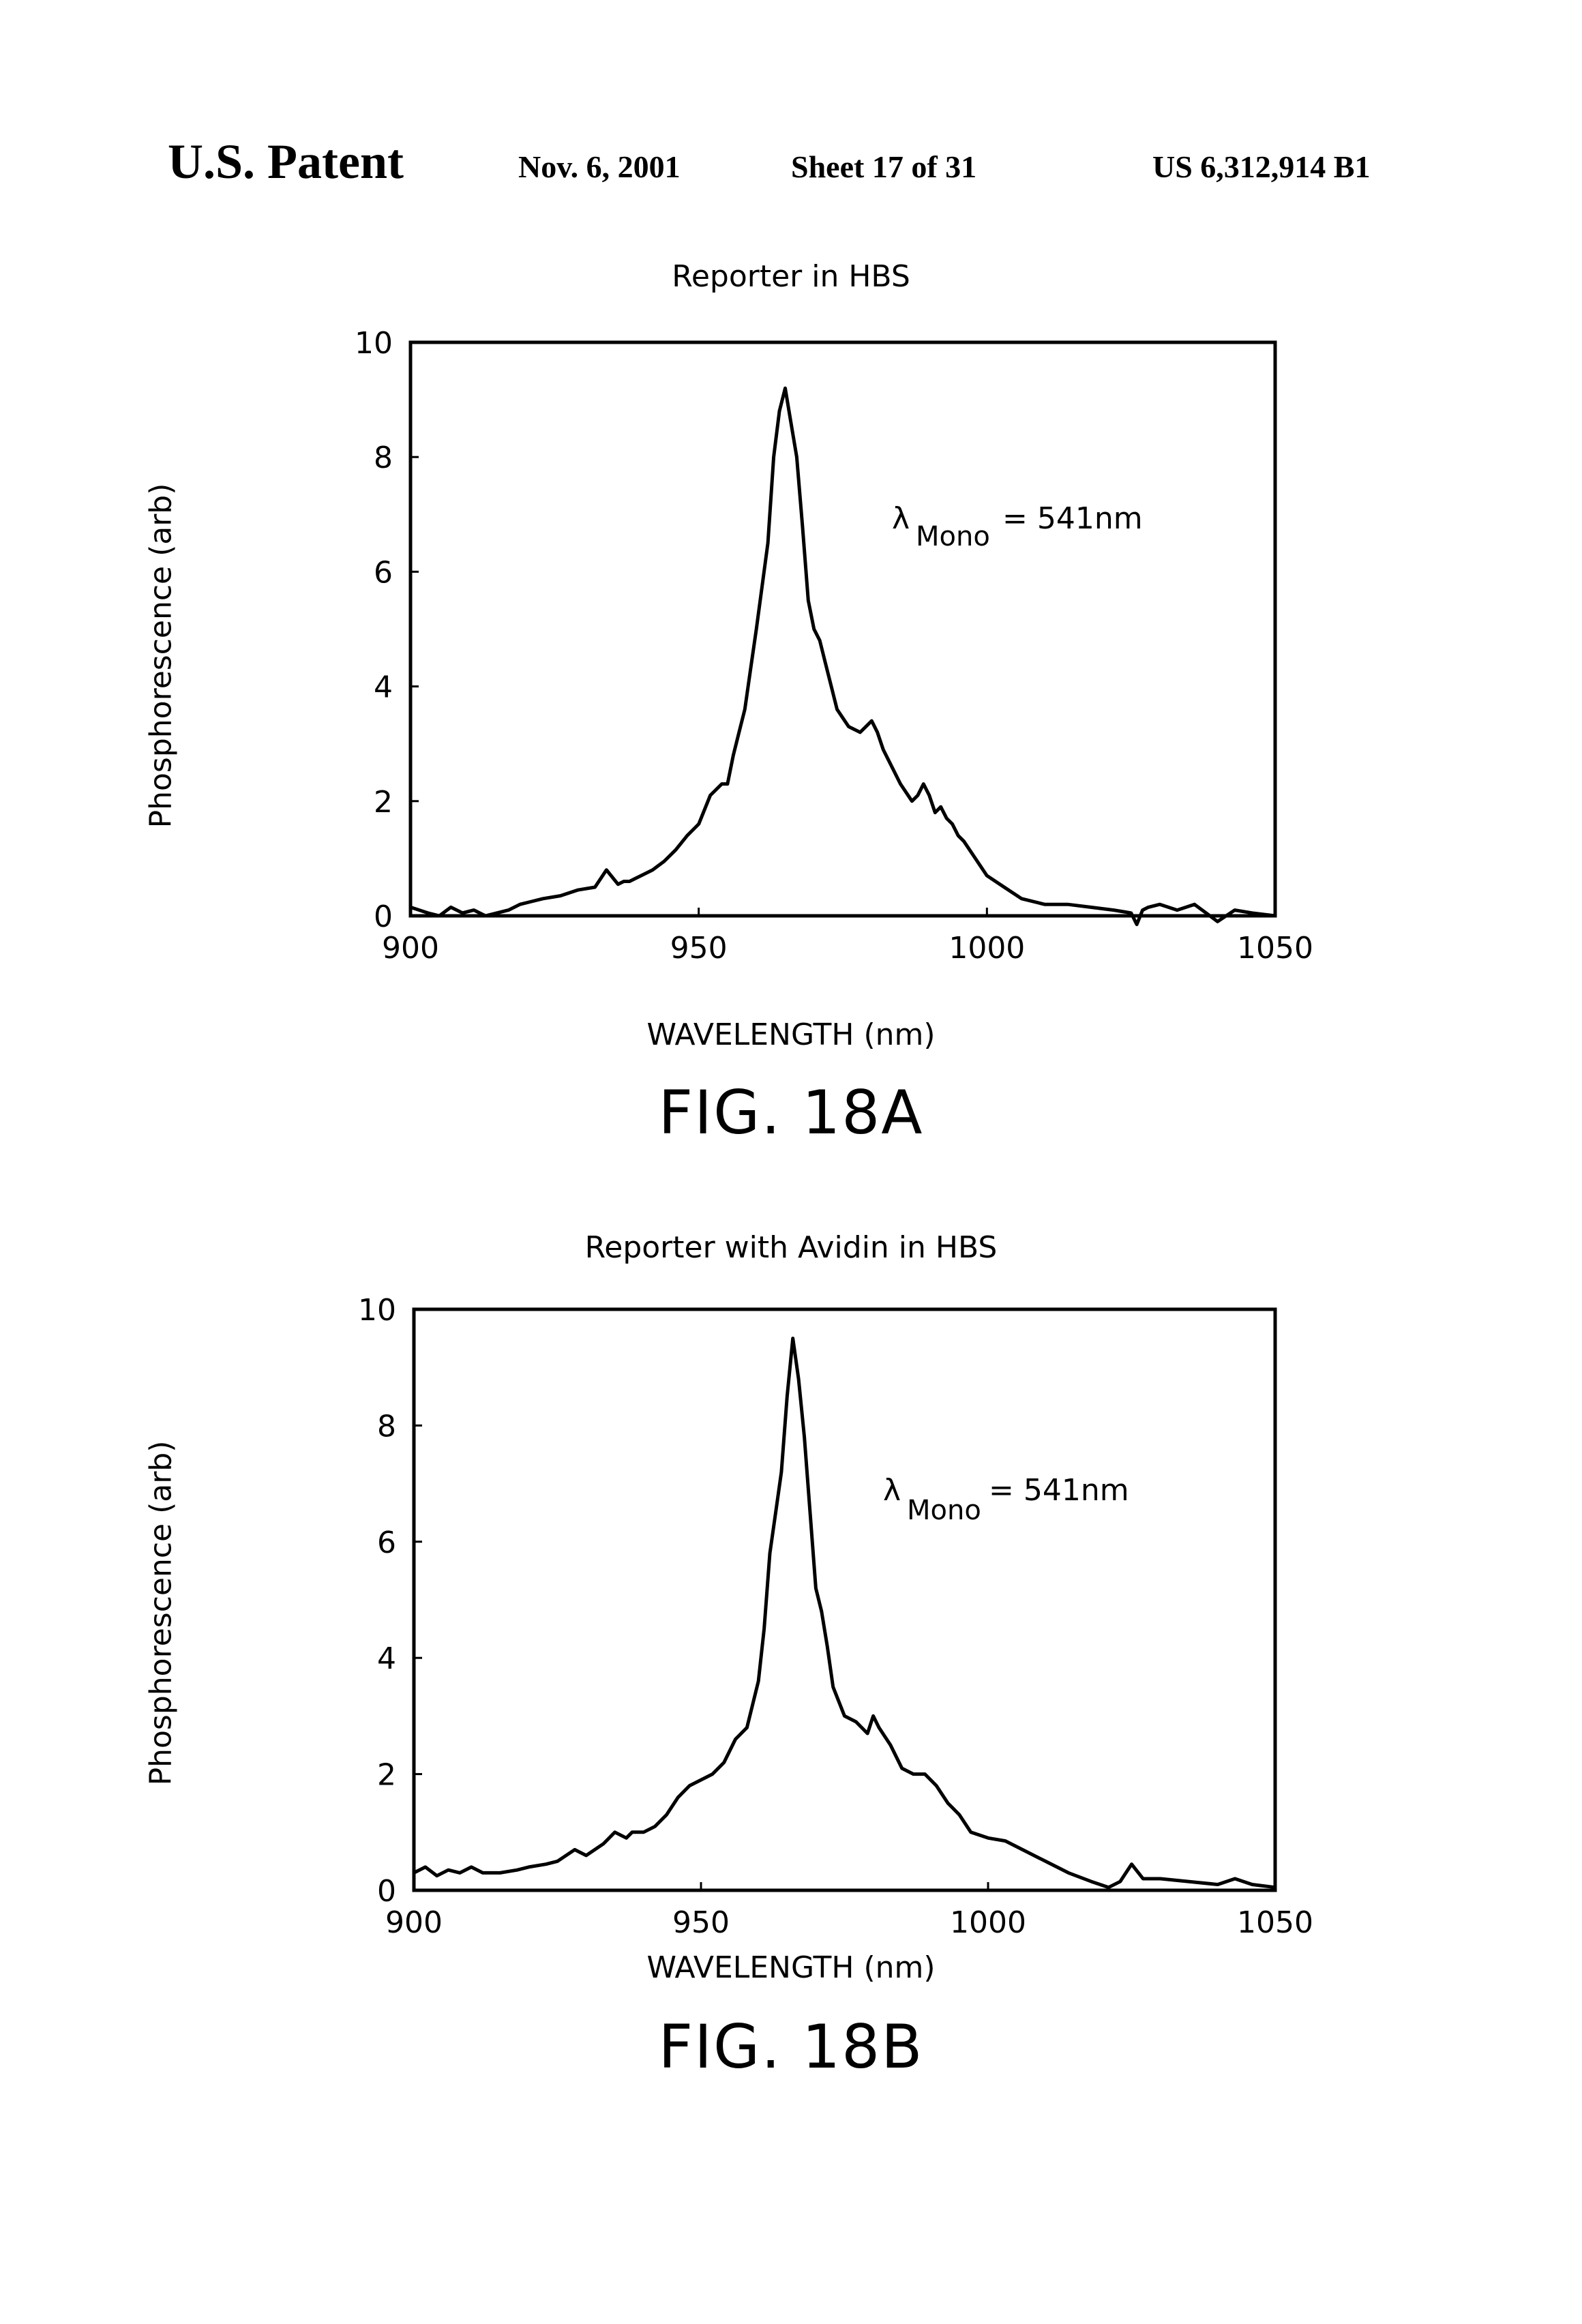  I want to click on y-tick-label: 0, so click(386, 1891).